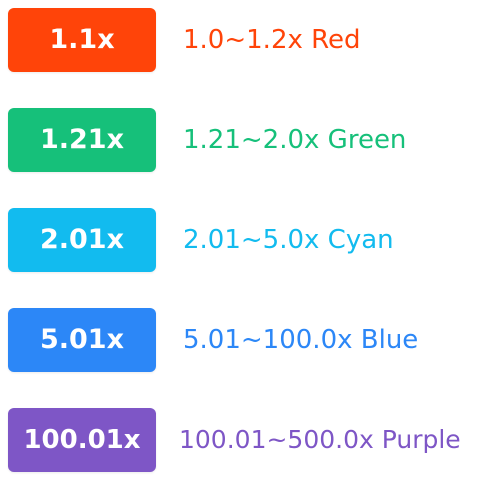 Image resolution: width=496 pixels, height=480 pixels. Describe the element at coordinates (295, 140) in the screenshot. I see `range-label-green: 1.21~2.0x Green` at that location.